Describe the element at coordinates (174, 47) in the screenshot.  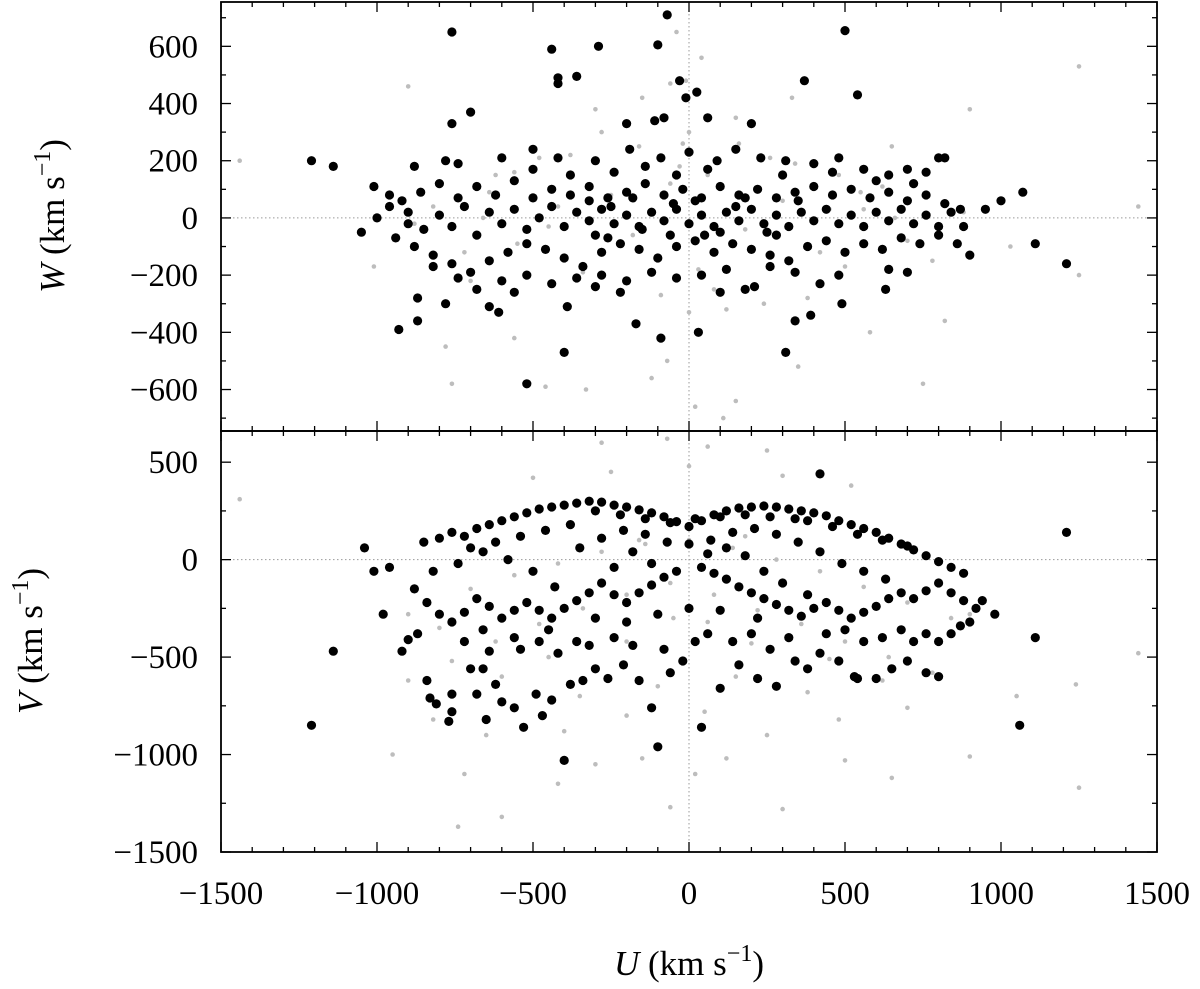
I see `y-tick-label: 600` at that location.